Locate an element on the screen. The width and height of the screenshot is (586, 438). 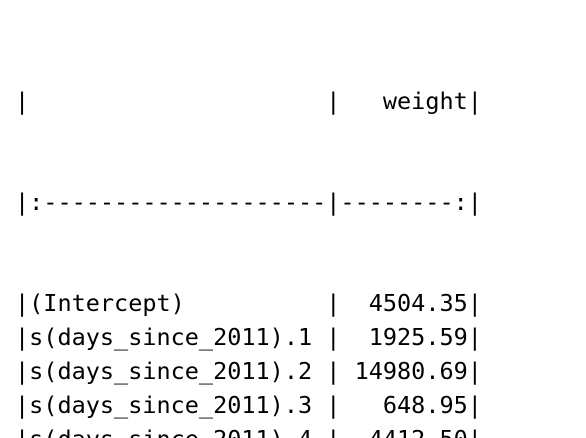
weight-cell: 14980.69 is located at coordinates (404, 370).